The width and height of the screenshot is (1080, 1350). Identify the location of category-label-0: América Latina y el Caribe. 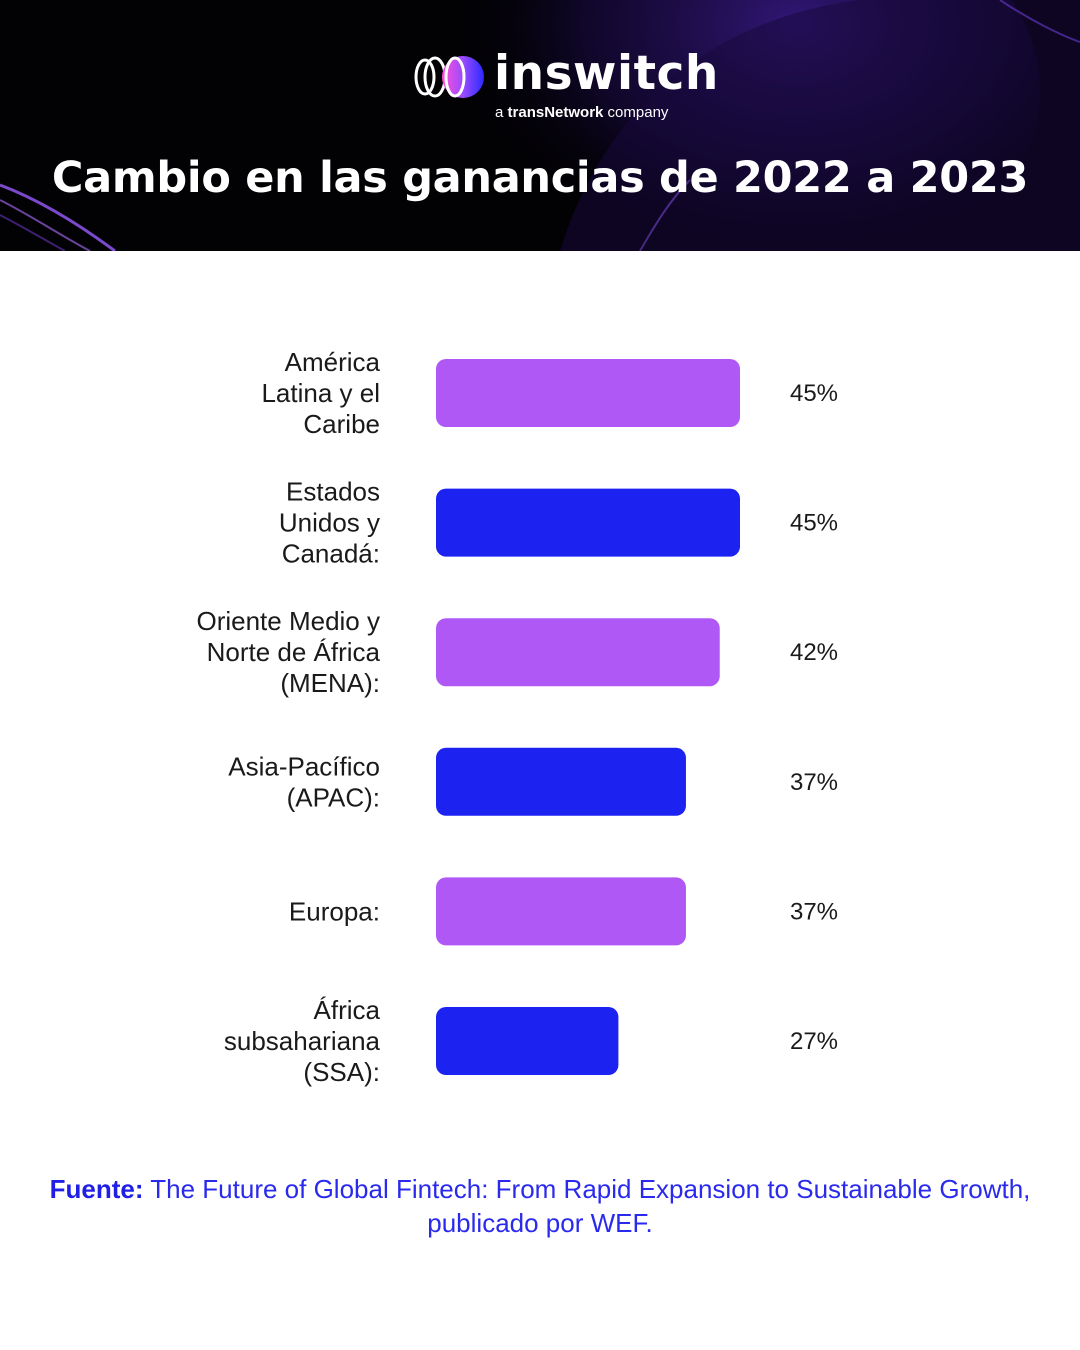
(320, 393).